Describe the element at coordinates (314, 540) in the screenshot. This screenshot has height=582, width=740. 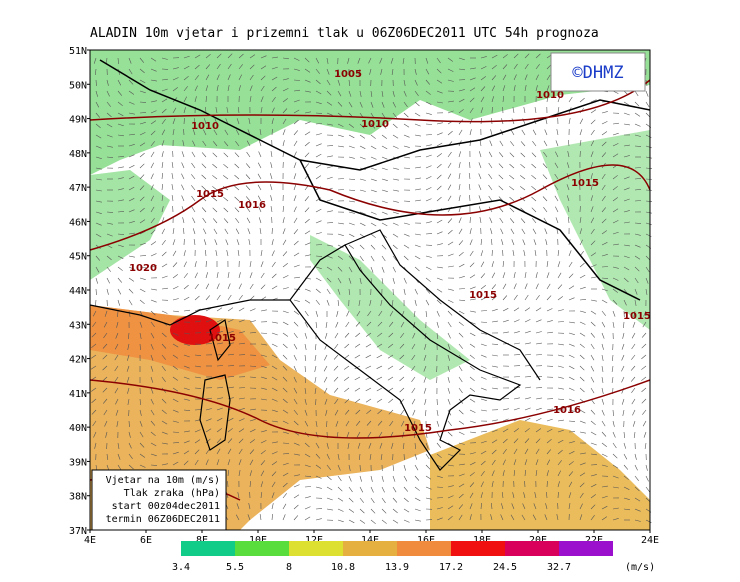
I see `lon-label: 12E` at that location.